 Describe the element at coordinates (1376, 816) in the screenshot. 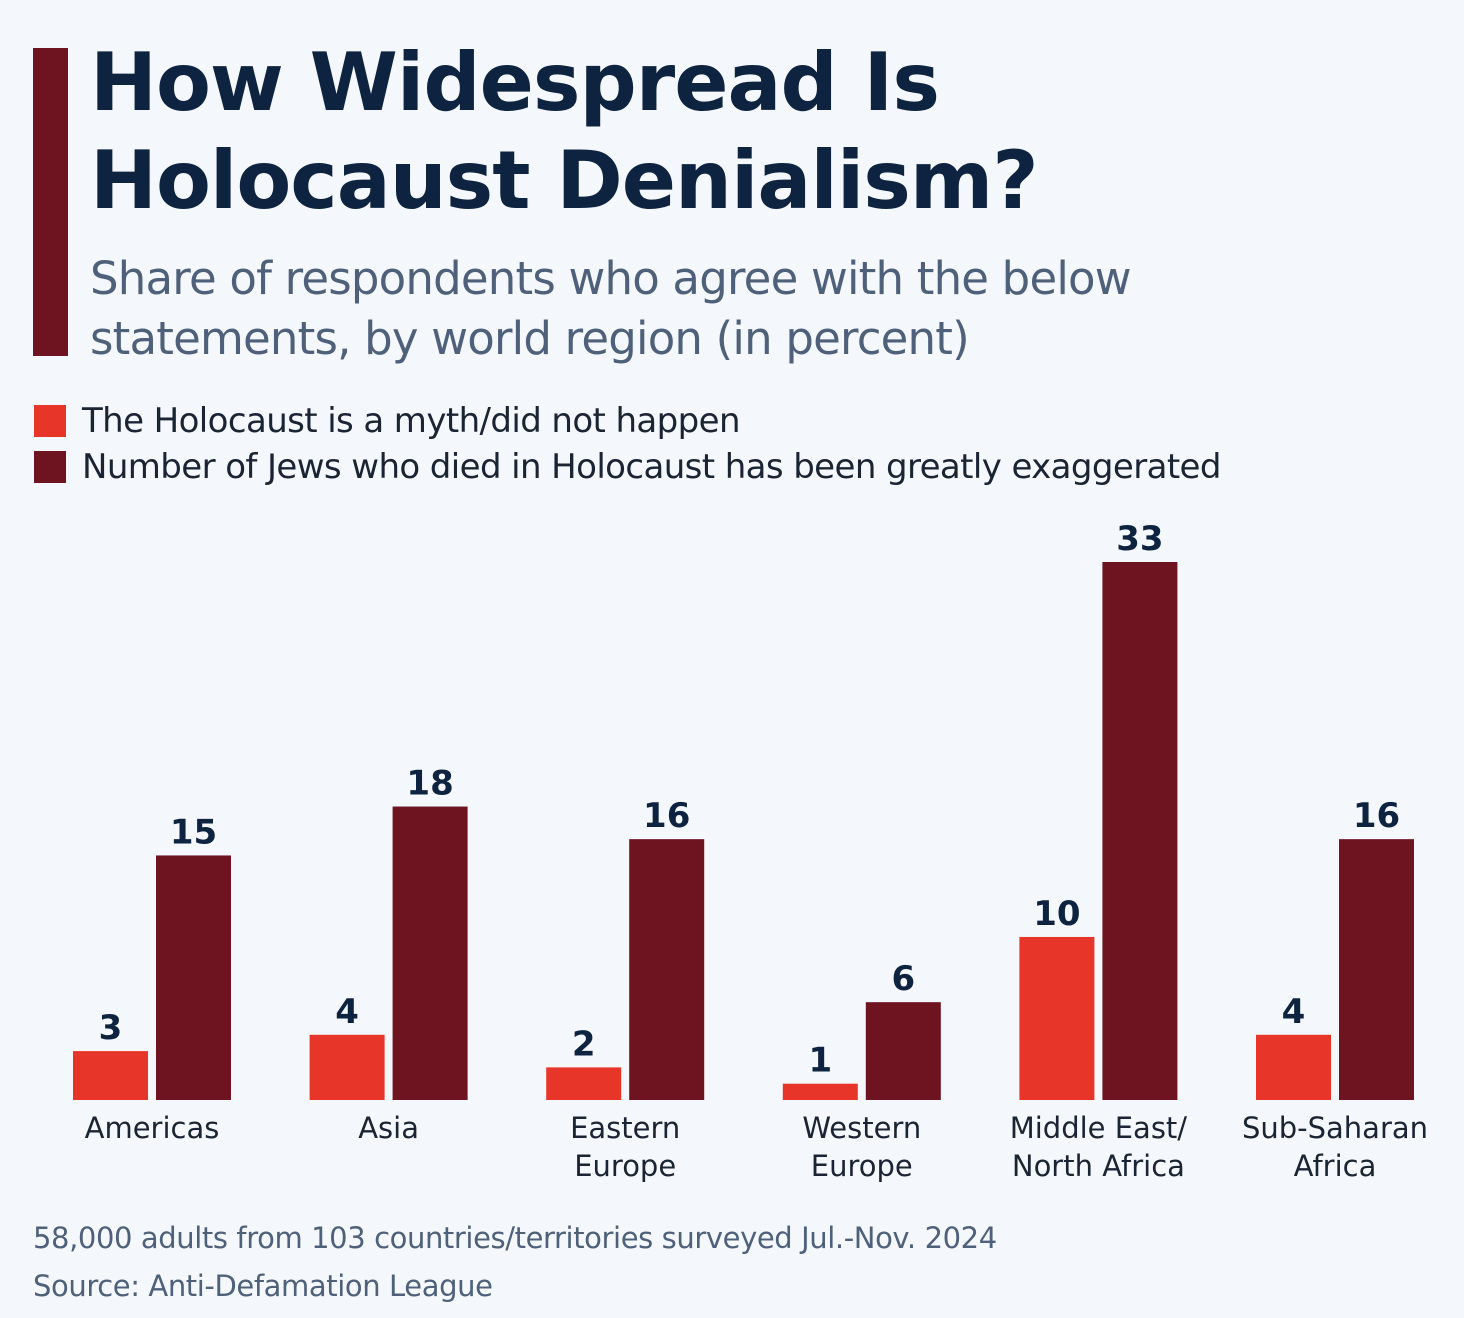

I see `data-label-exaggerated-5: 16` at that location.